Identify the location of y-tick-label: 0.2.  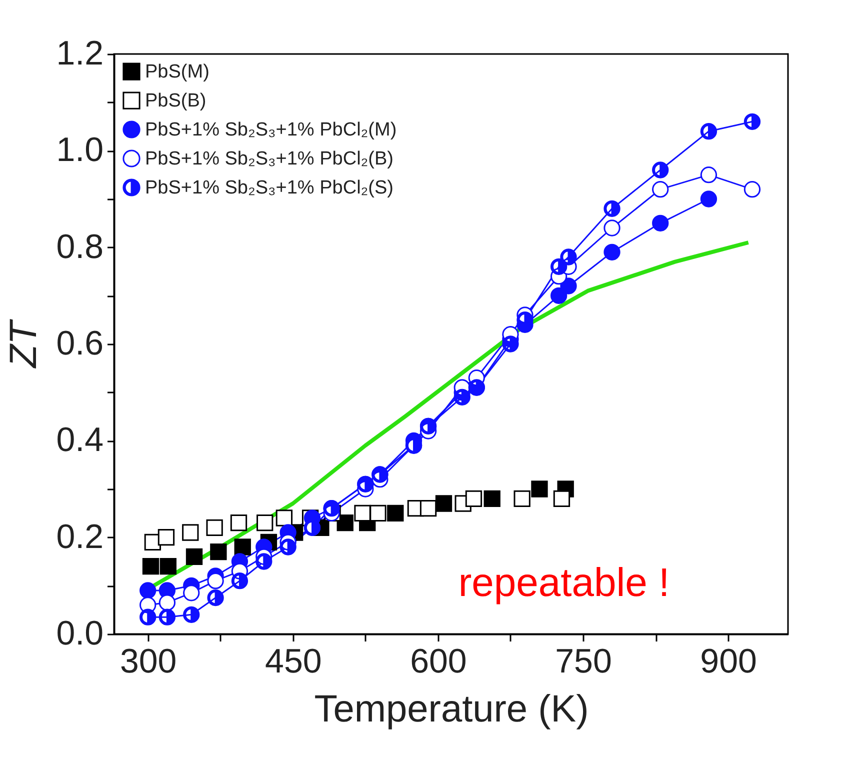
(80, 537).